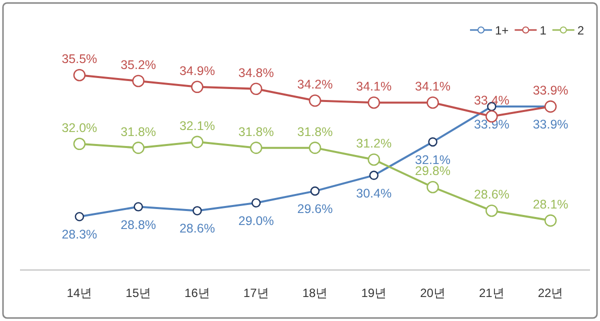 This screenshot has height=321, width=600. What do you see at coordinates (256, 221) in the screenshot?
I see `data-label: 29.0%` at bounding box center [256, 221].